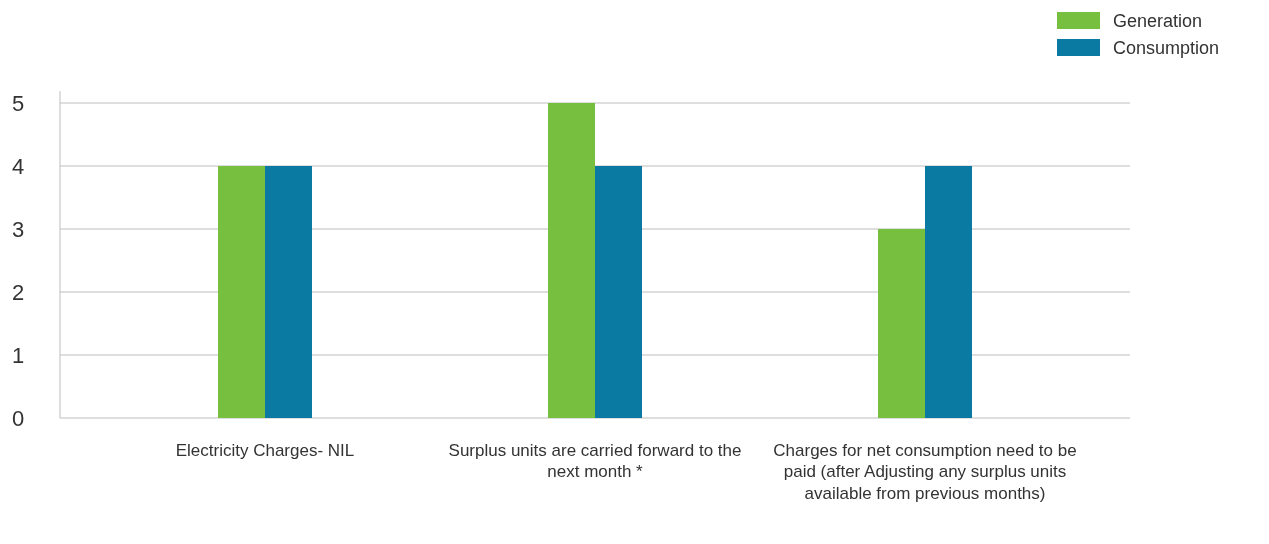 Image resolution: width=1269 pixels, height=544 pixels. I want to click on legend-label: Consumption, so click(1166, 48).